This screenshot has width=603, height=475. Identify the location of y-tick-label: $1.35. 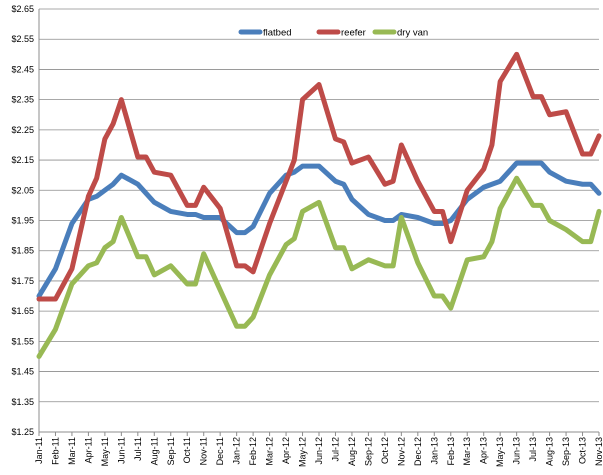
(22, 402).